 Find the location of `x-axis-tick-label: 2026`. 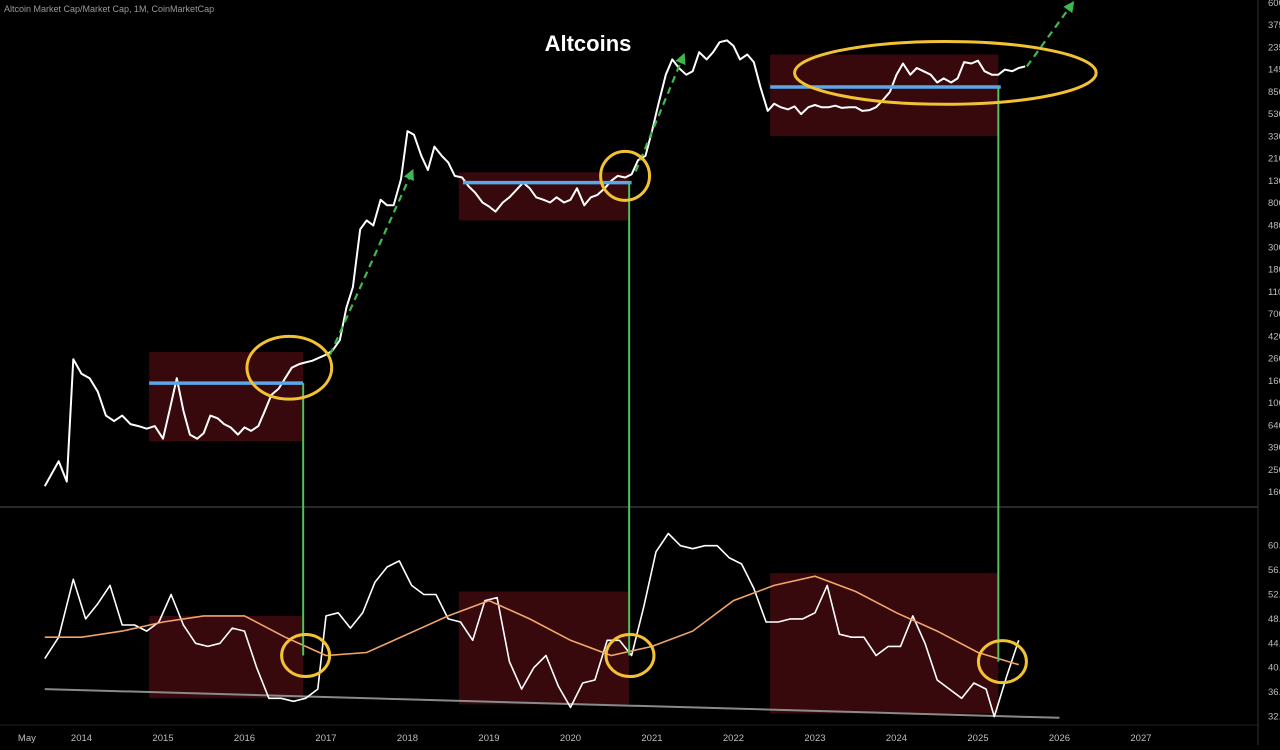

x-axis-tick-label: 2026 is located at coordinates (1059, 738).